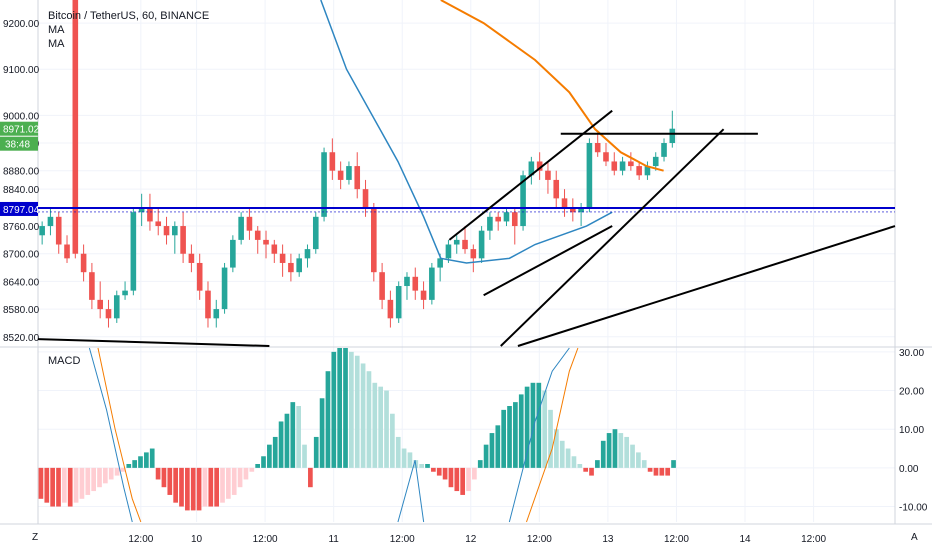 This screenshot has width=932, height=550. What do you see at coordinates (914, 537) in the screenshot?
I see `auto-scale-button: A` at bounding box center [914, 537].